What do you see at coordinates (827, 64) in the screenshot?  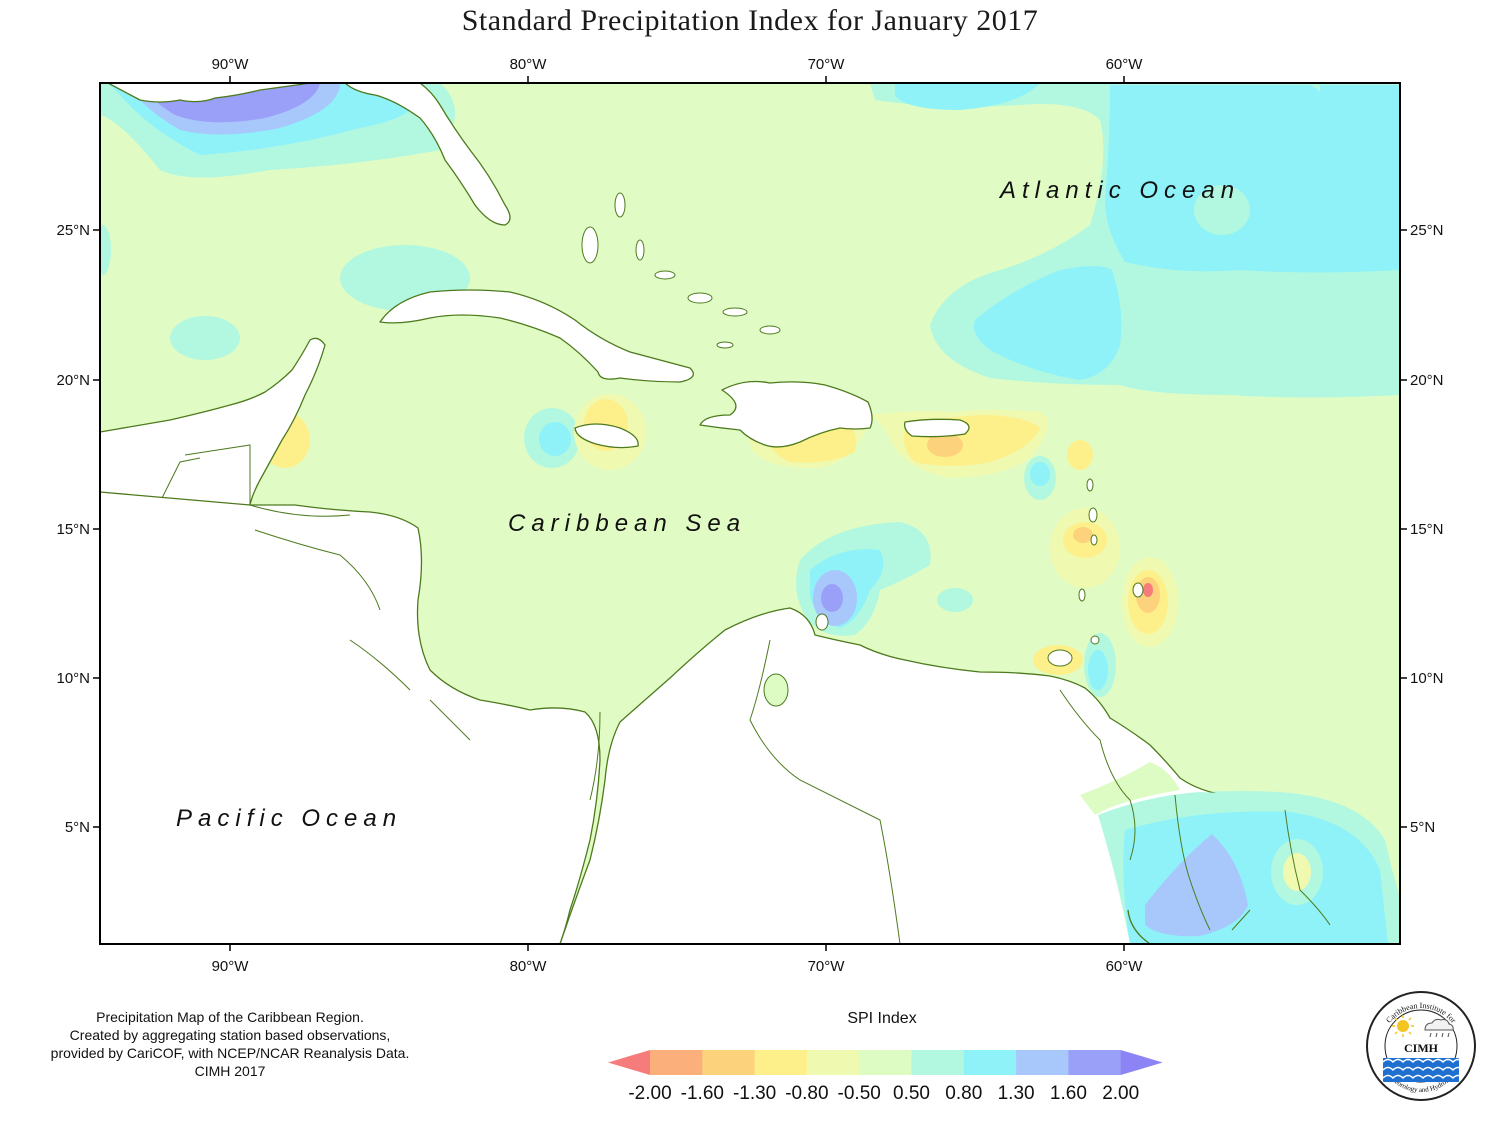 I see `lon-tick-top-70: 70°W` at bounding box center [827, 64].